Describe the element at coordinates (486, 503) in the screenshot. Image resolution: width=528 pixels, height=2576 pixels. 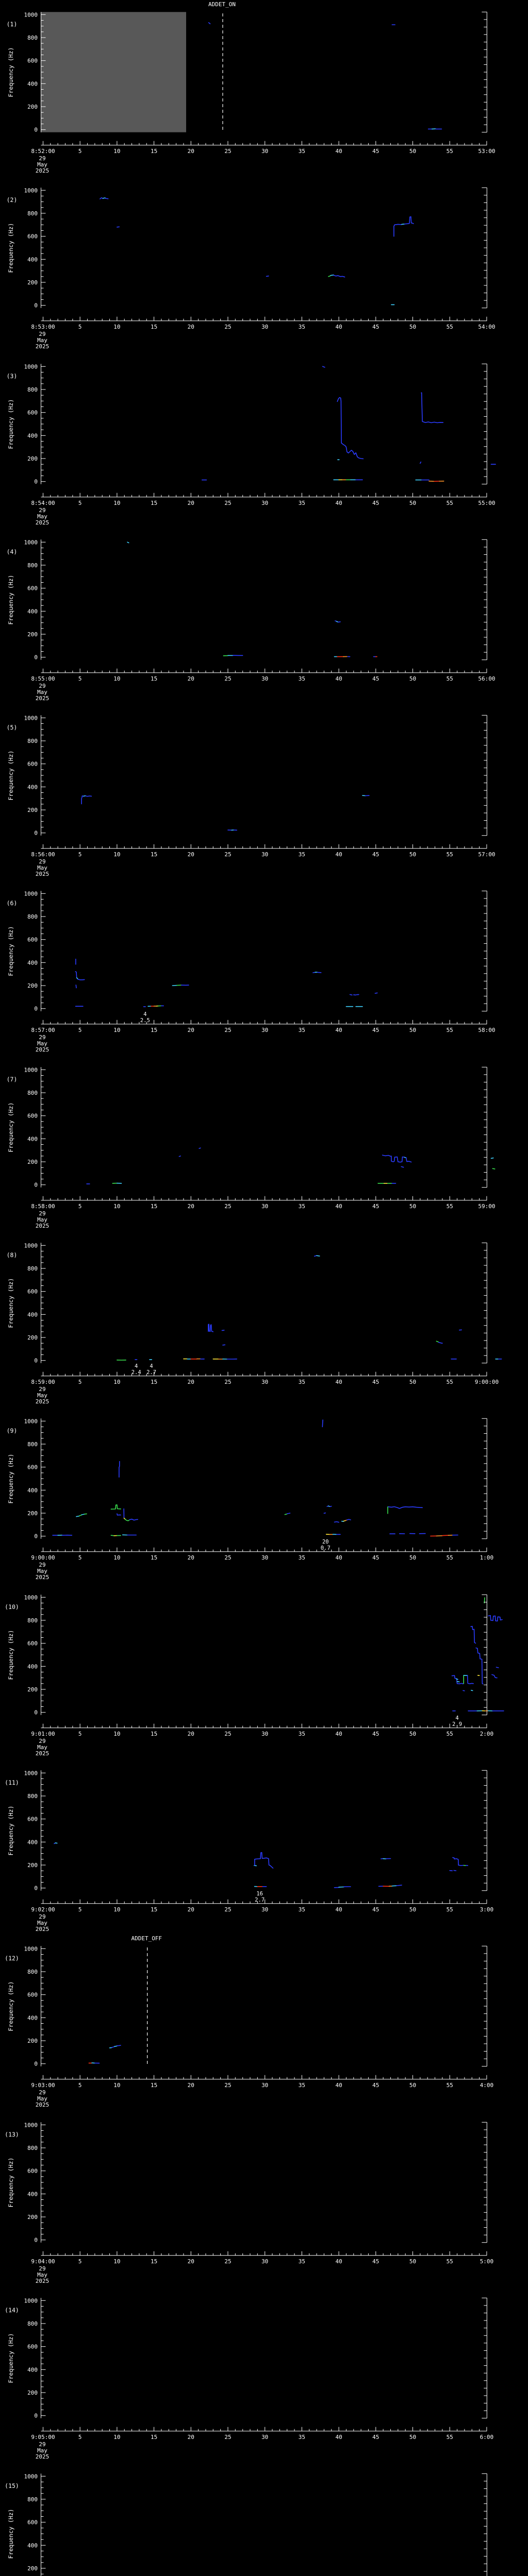
I see `x-end-time-label: 55:00` at that location.